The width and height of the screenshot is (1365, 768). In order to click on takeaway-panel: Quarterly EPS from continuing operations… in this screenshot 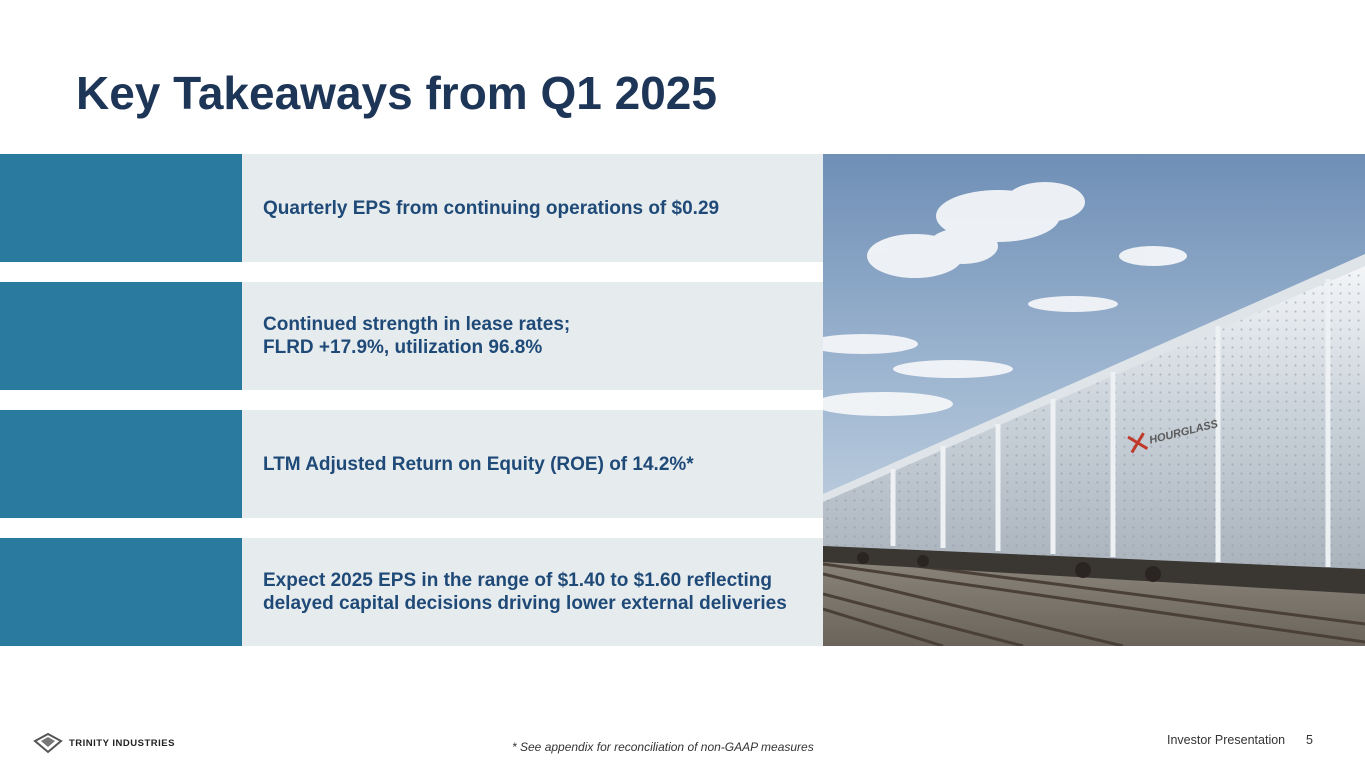, I will do `click(532, 208)`.